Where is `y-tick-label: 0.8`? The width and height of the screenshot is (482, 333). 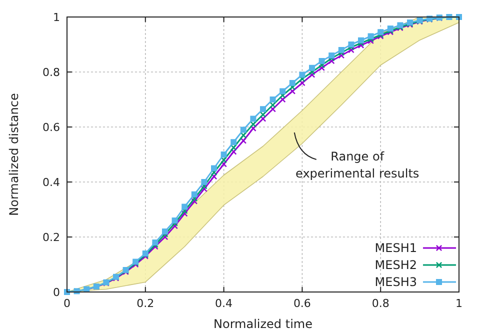
y-tick-label: 0.8 is located at coordinates (51, 72).